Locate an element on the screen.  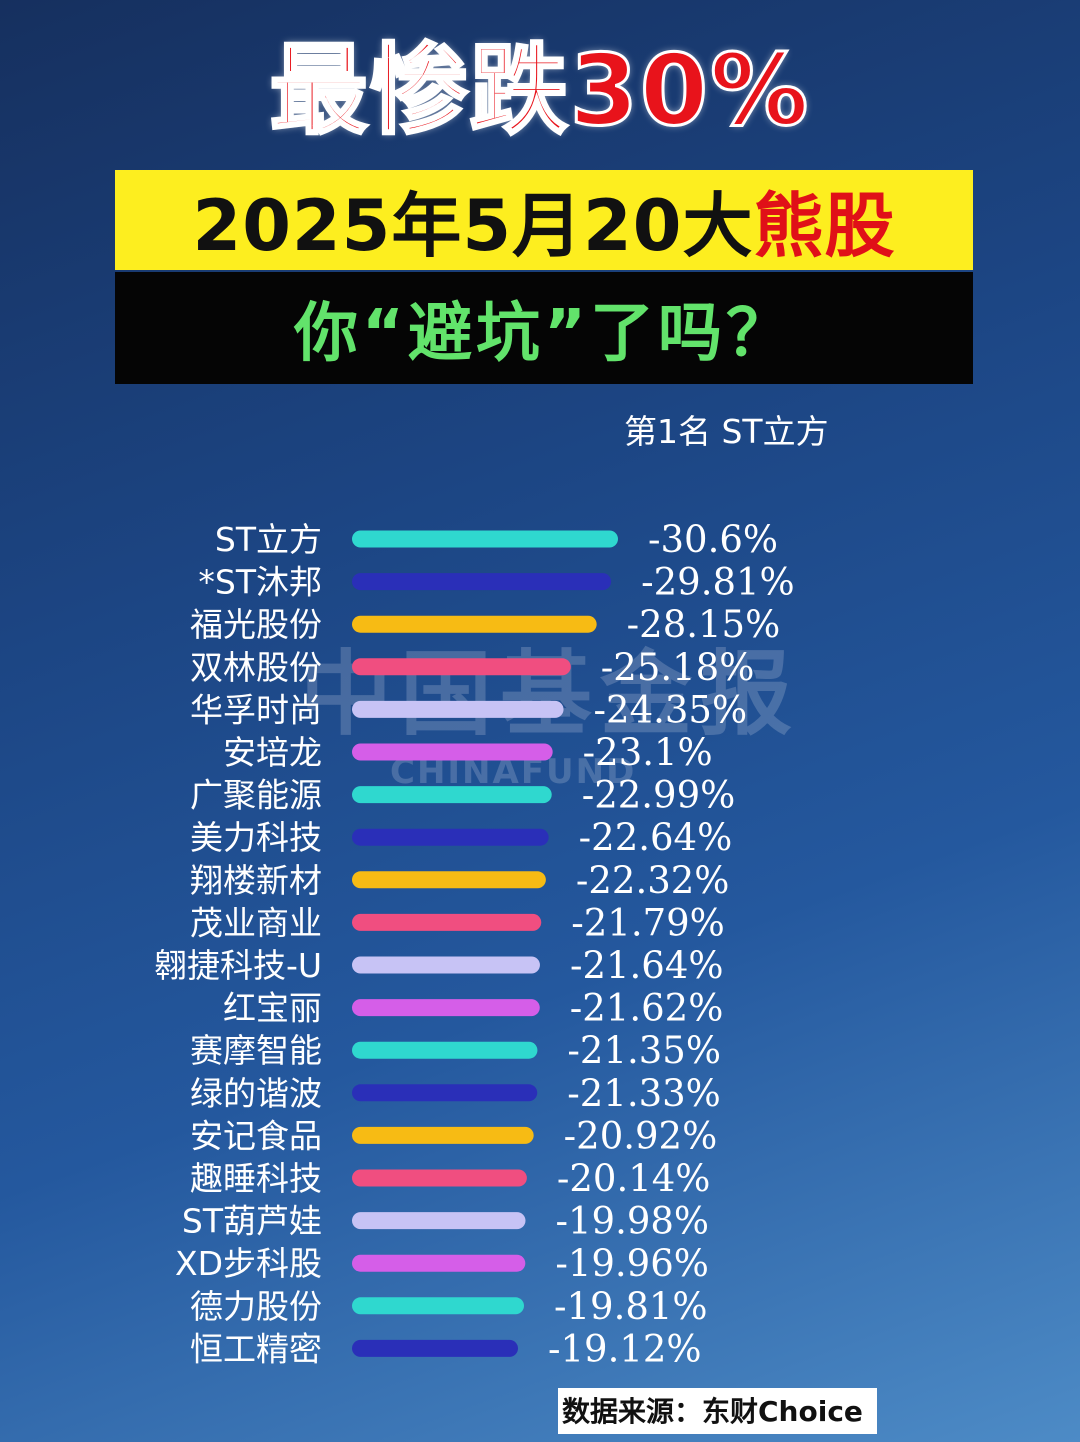
subtitle-main: 2025年5月20大 is located at coordinates (473, 225).